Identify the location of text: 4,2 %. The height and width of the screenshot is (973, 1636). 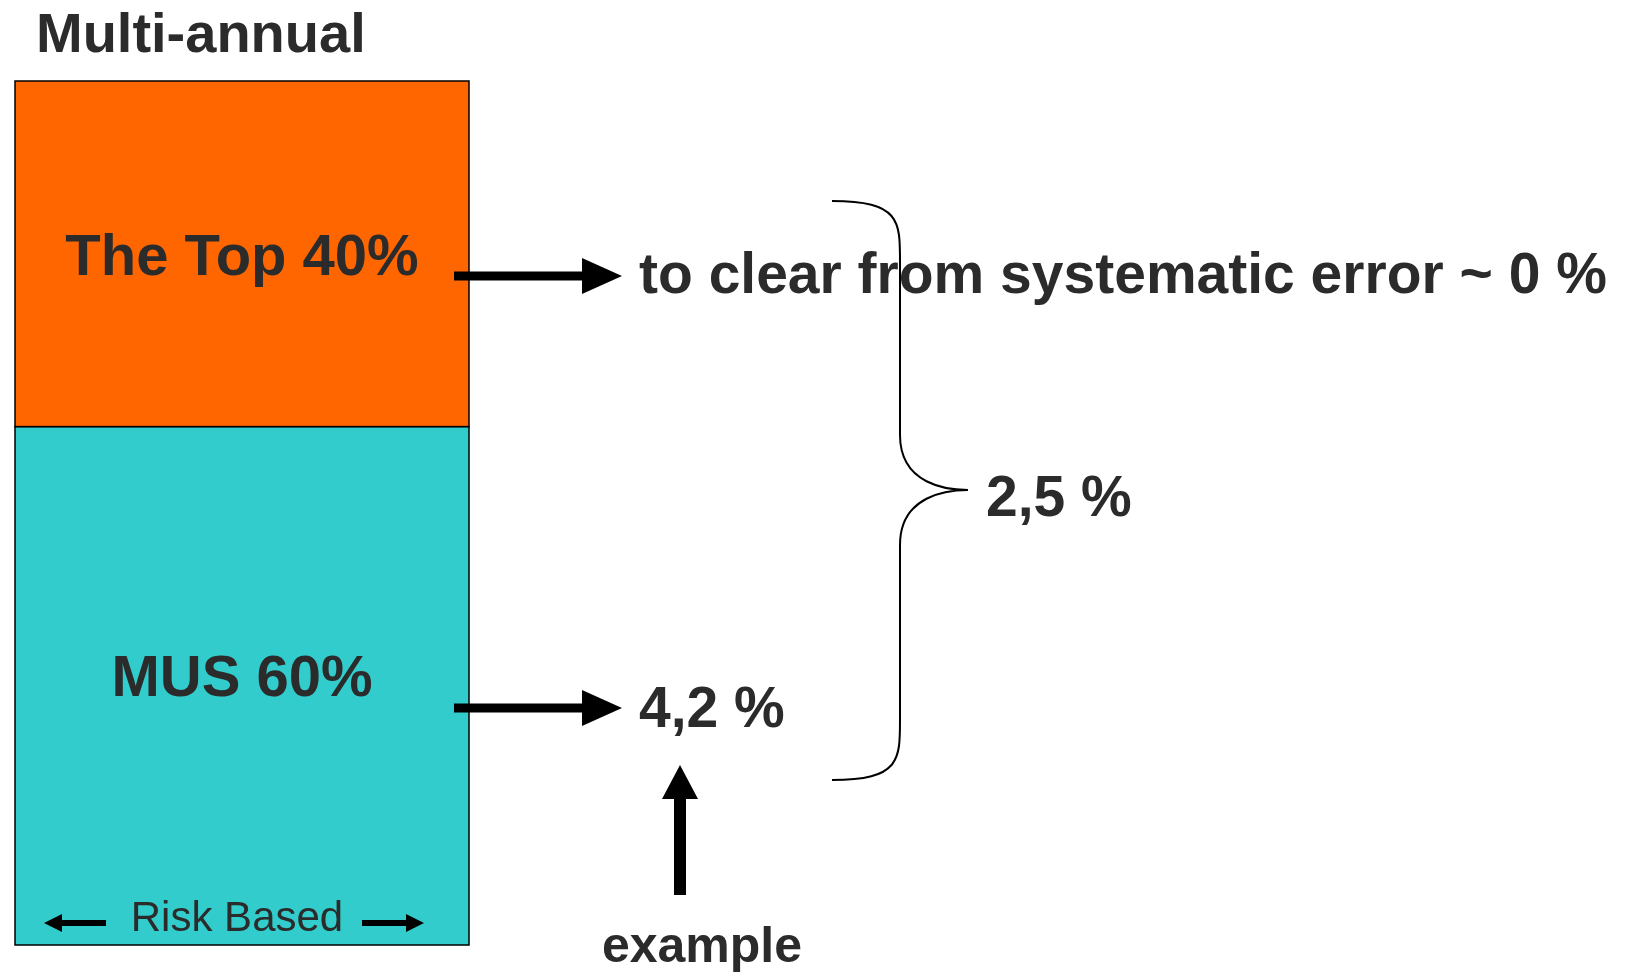
(712, 707).